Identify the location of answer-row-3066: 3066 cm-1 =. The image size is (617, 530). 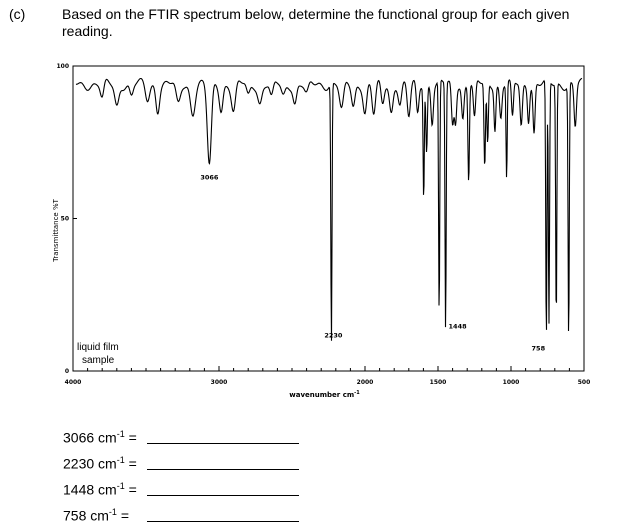
(181, 437).